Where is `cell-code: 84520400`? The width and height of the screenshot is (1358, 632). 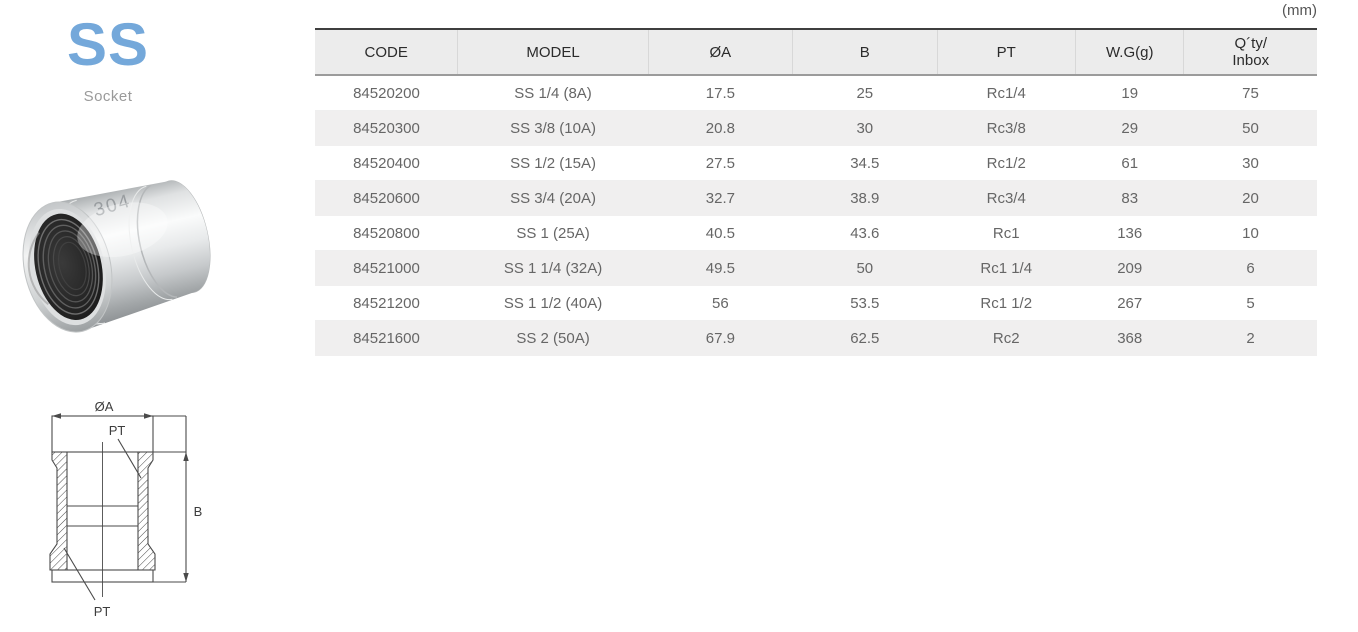 cell-code: 84520400 is located at coordinates (386, 163).